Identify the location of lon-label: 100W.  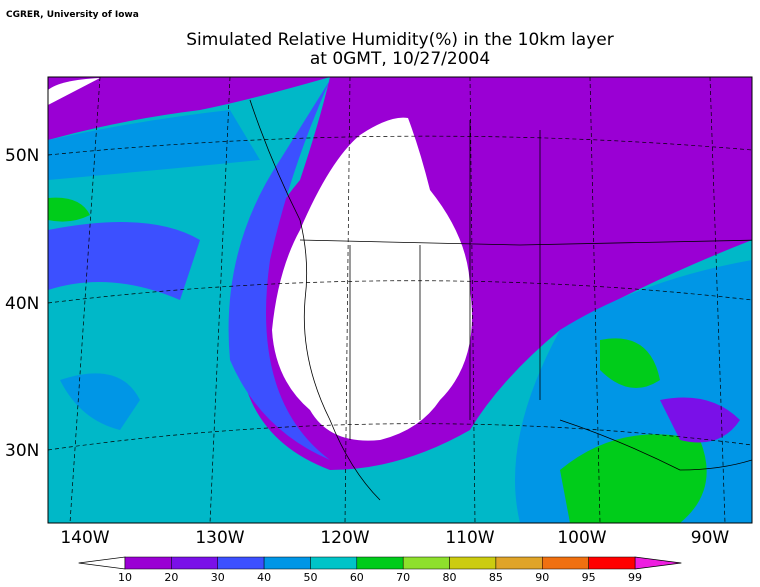
(581, 538).